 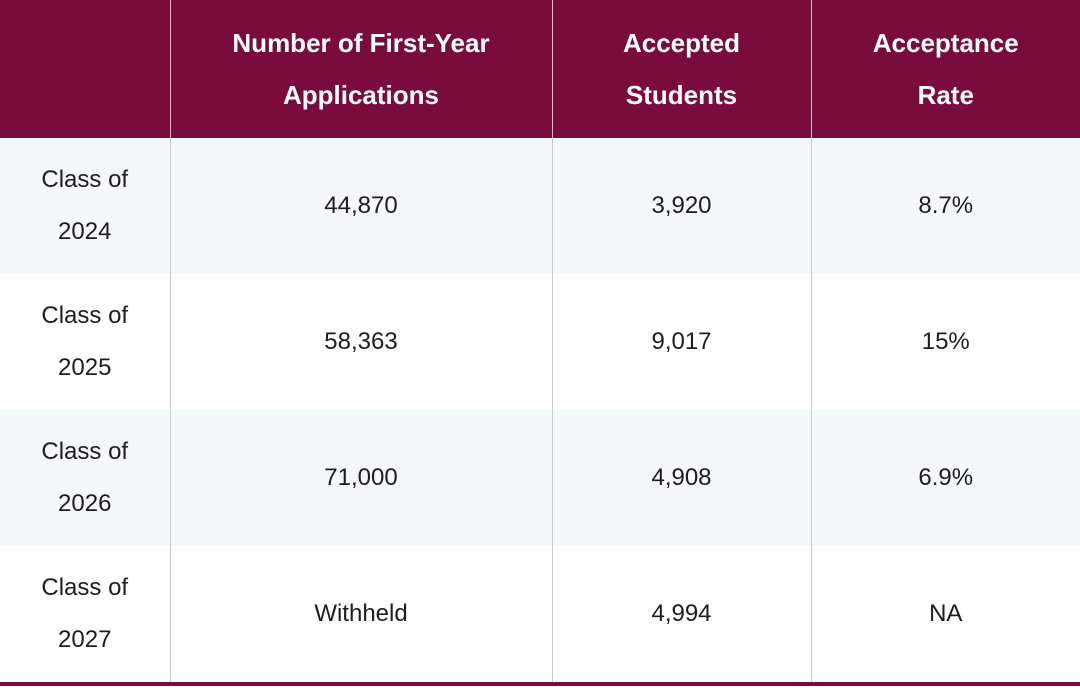 What do you see at coordinates (360, 69) in the screenshot?
I see `column-header: Number of First-Year Applications` at bounding box center [360, 69].